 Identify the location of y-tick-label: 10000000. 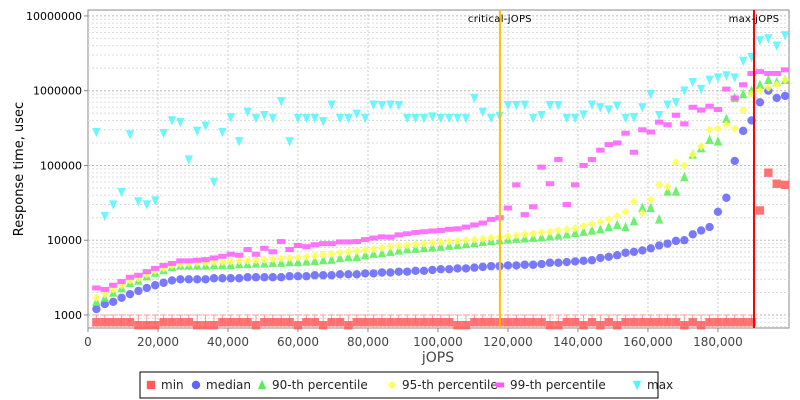
(54, 16).